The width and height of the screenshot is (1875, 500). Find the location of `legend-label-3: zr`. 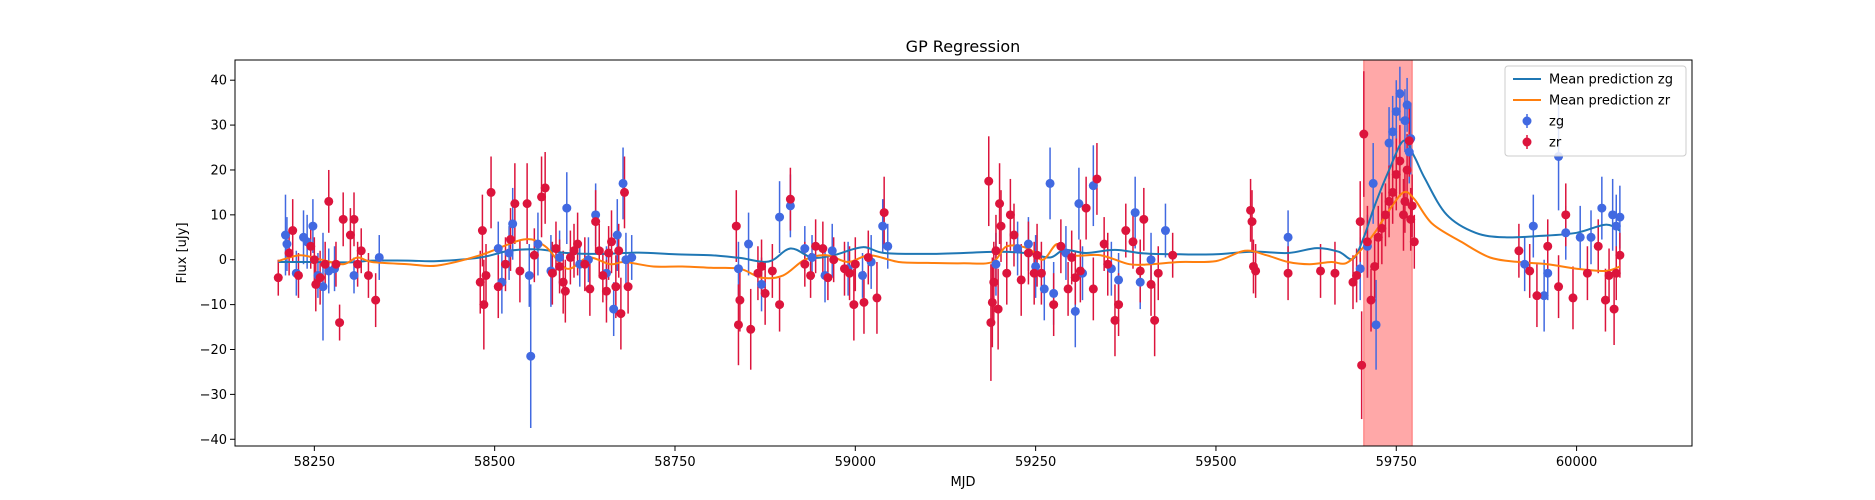

legend-label-3: zr is located at coordinates (1555, 143).